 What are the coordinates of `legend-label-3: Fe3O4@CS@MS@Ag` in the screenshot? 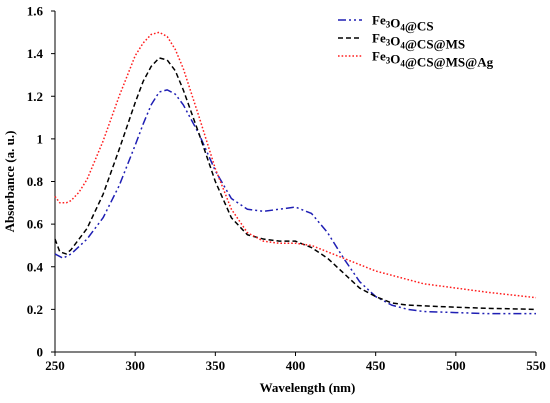 It's located at (433, 59).